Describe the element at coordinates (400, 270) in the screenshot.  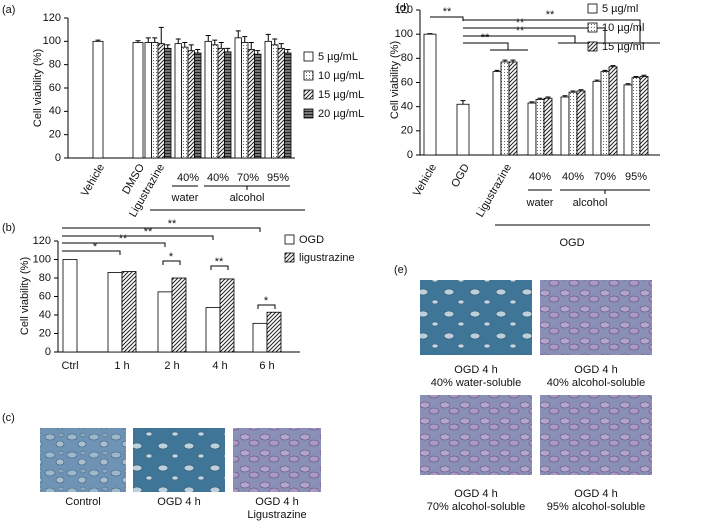
I see `panel-label: (e)` at that location.